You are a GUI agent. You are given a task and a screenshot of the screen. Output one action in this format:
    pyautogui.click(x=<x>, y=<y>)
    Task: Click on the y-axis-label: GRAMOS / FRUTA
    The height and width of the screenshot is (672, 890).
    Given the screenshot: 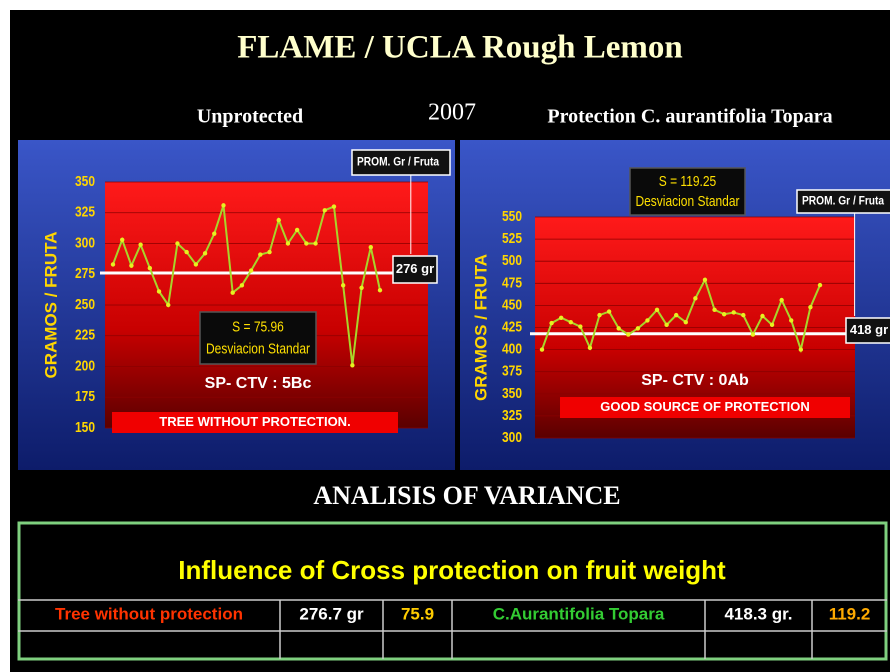 What is the action you would take?
    pyautogui.click(x=50, y=304)
    